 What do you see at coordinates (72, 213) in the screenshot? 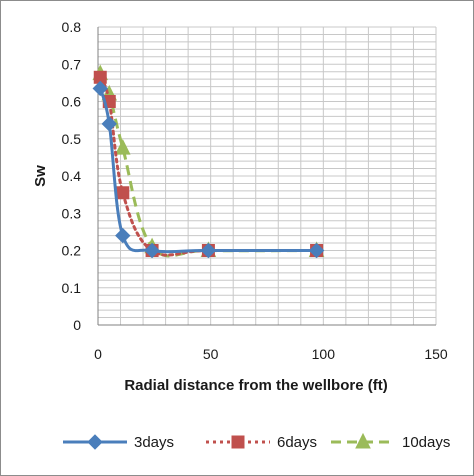
I see `y-tick-label: 0.3` at bounding box center [72, 213].